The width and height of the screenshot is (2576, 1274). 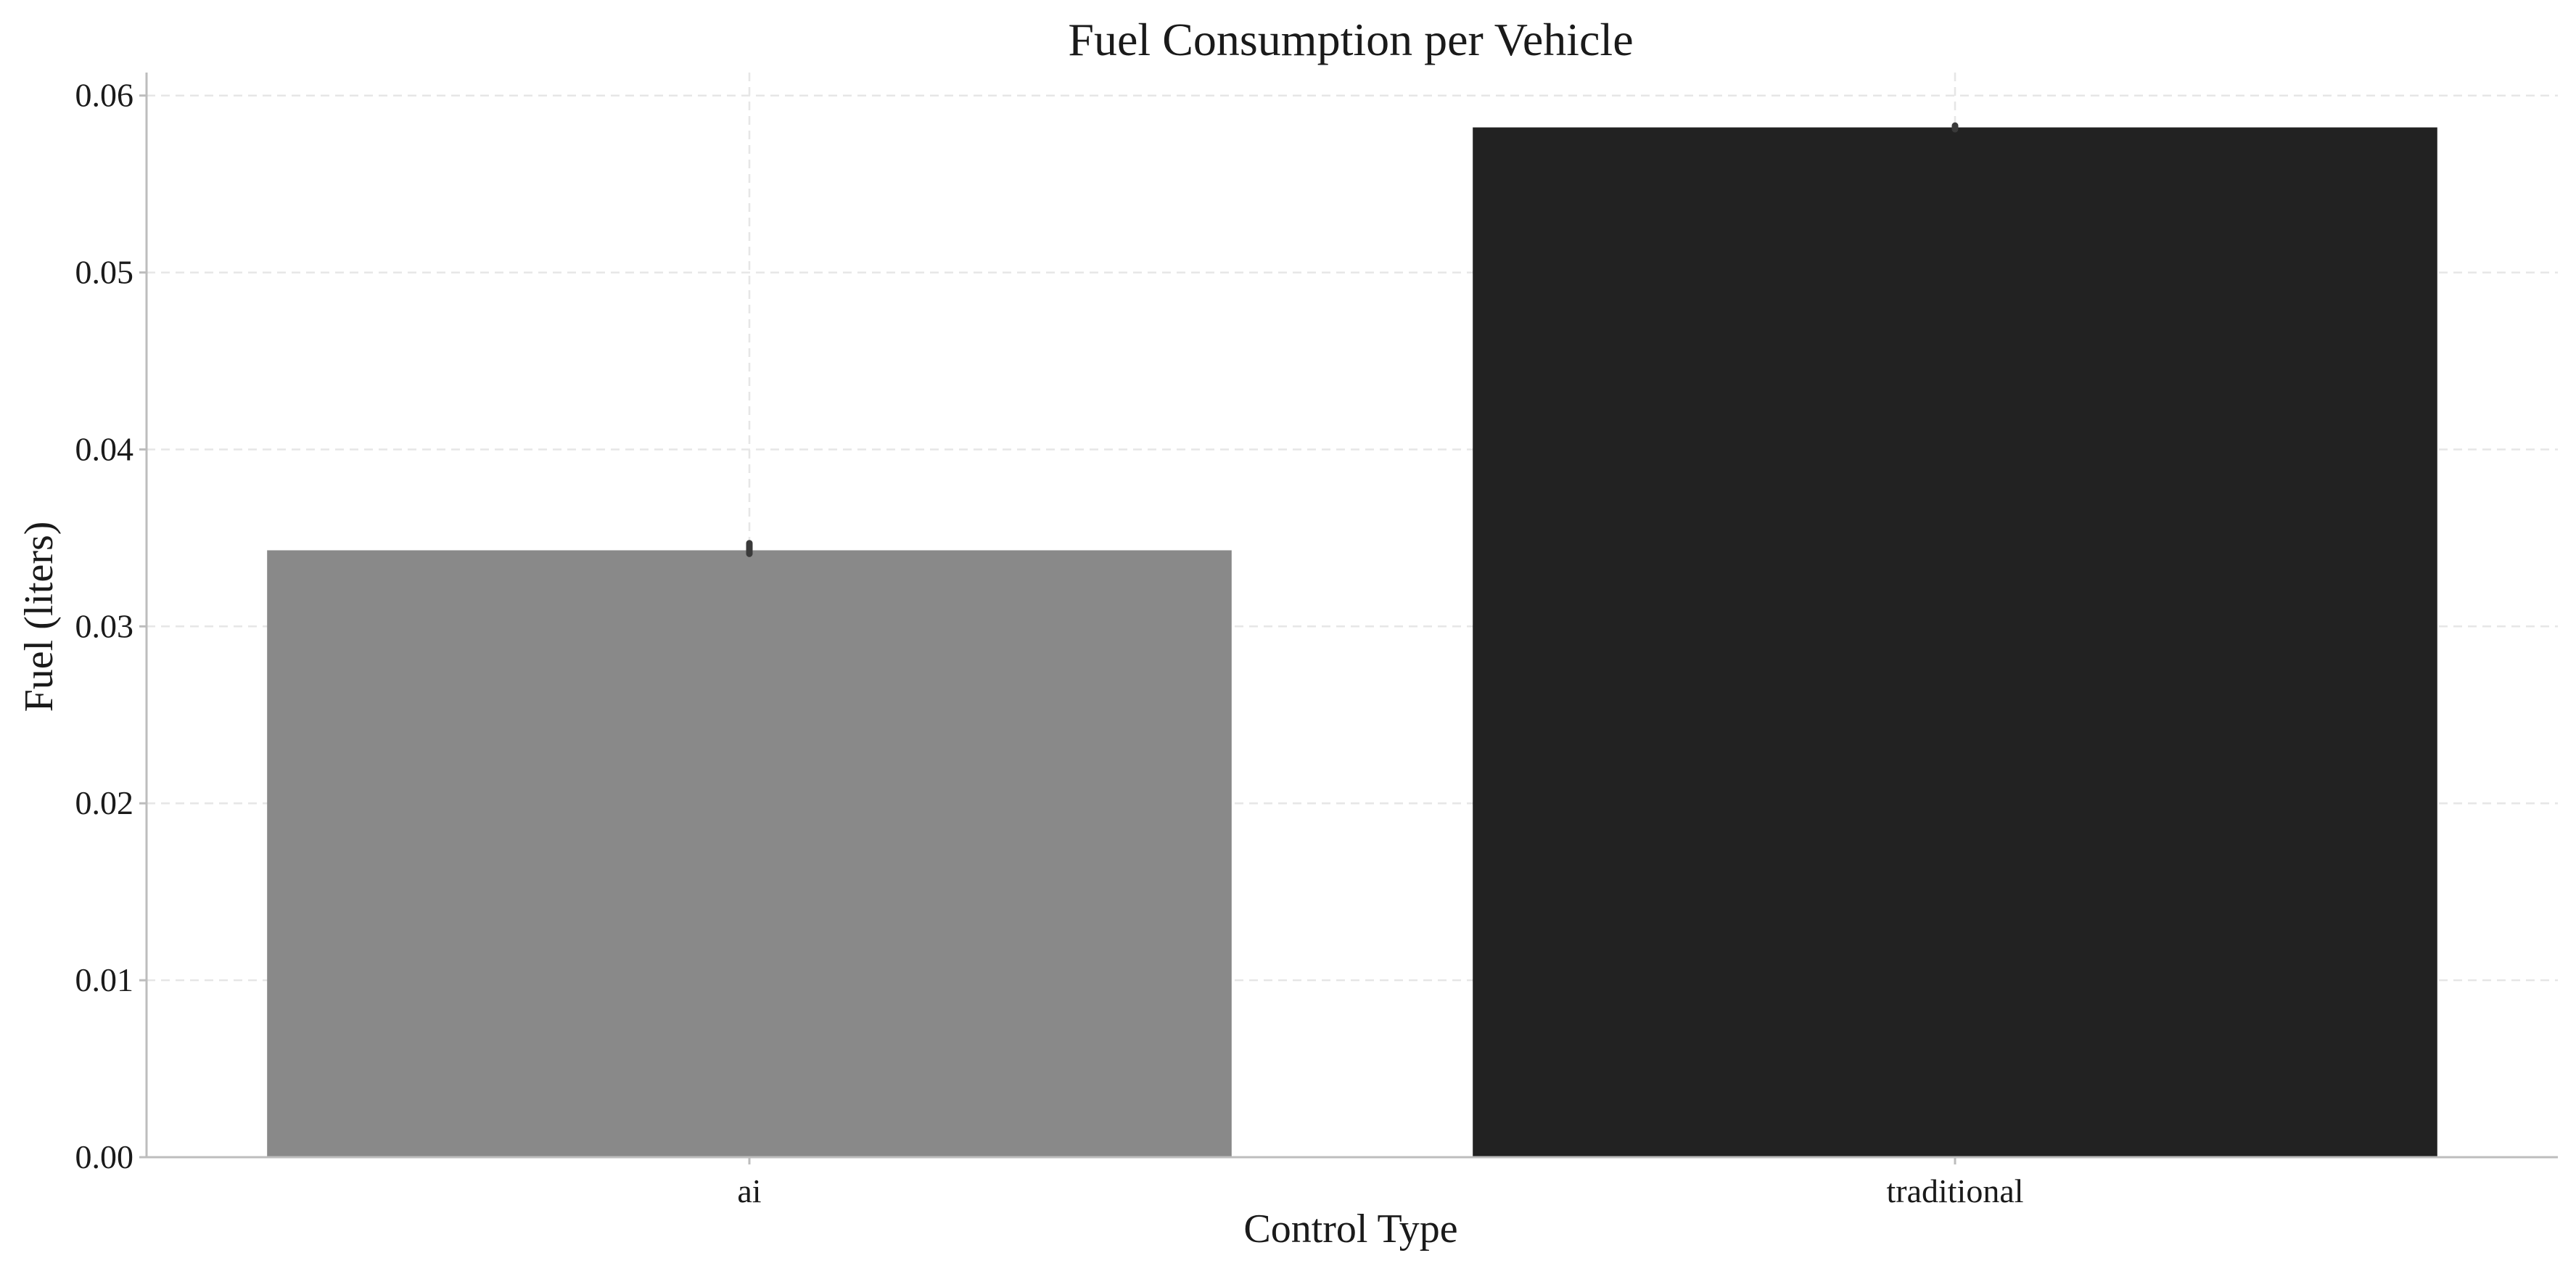 What do you see at coordinates (39, 617) in the screenshot?
I see `y-axis-title: Fuel (liters)` at bounding box center [39, 617].